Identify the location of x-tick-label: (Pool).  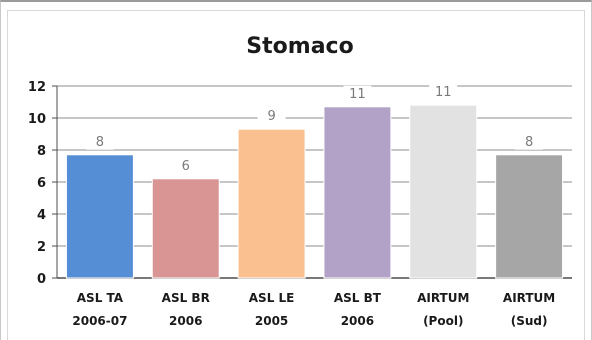
(443, 321).